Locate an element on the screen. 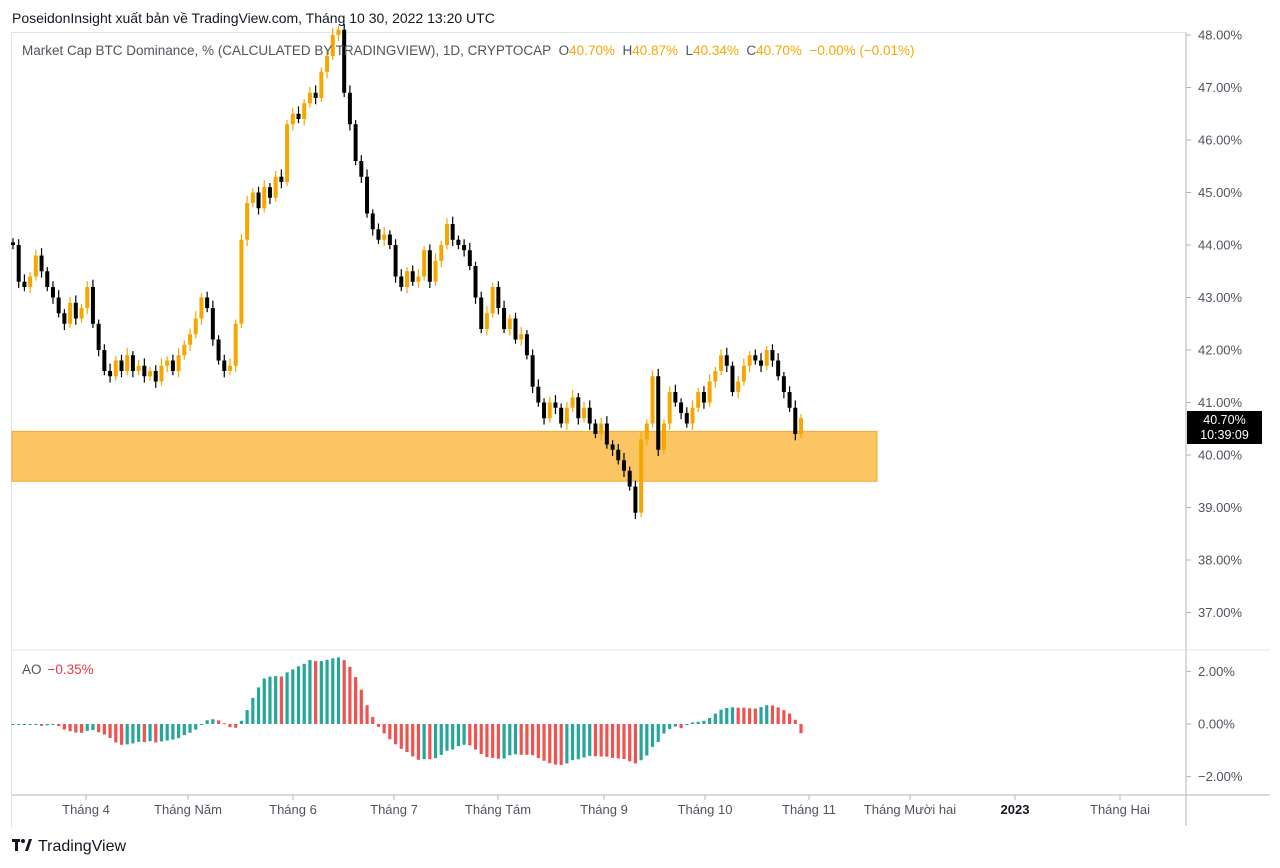 Image resolution: width=1280 pixels, height=868 pixels. price-tick-label: 44.00% is located at coordinates (1220, 245).